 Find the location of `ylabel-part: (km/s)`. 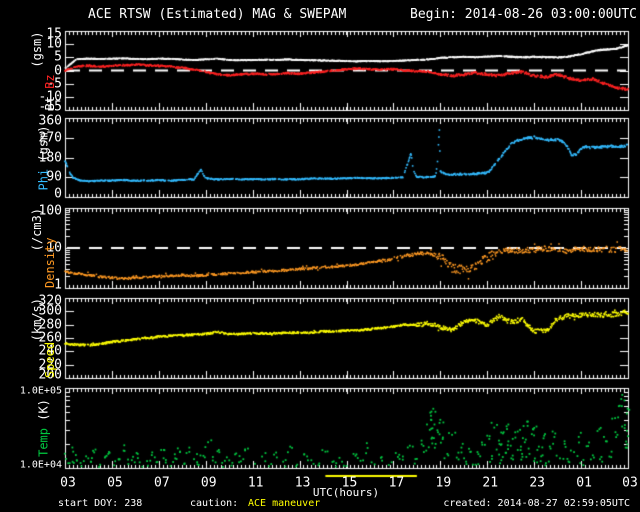

ylabel-part: (km/s) is located at coordinates (37, 320).